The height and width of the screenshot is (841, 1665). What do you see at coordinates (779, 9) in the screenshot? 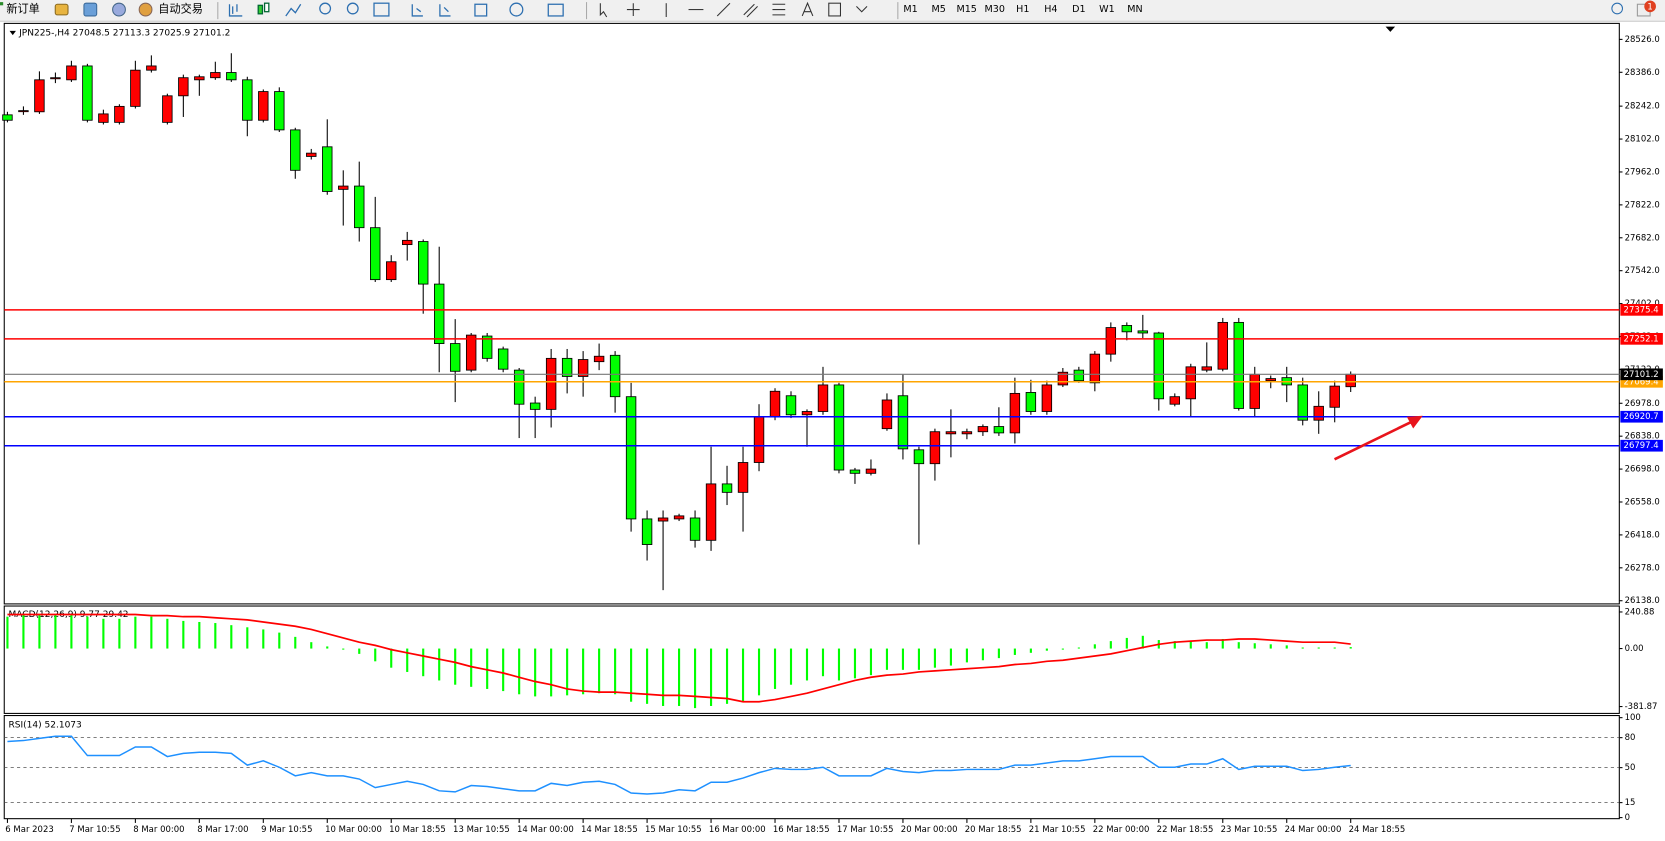
I see `fibo-tool` at bounding box center [779, 9].